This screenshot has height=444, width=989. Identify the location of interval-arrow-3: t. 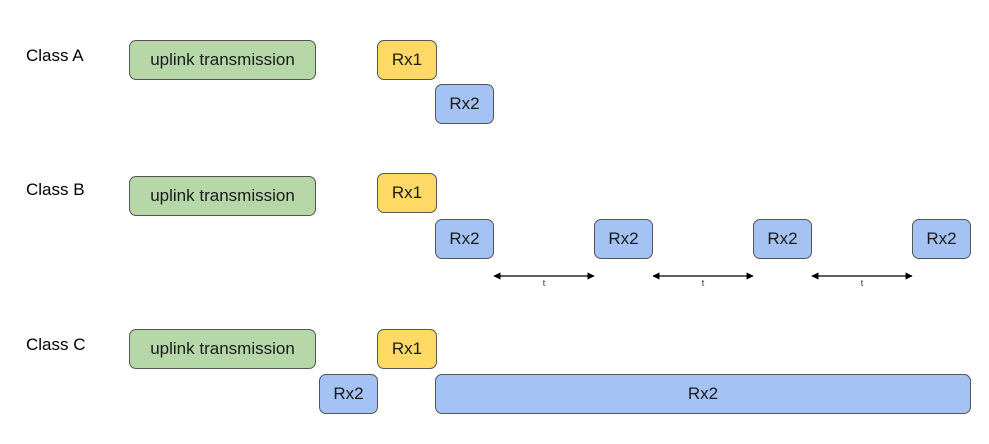
(862, 280).